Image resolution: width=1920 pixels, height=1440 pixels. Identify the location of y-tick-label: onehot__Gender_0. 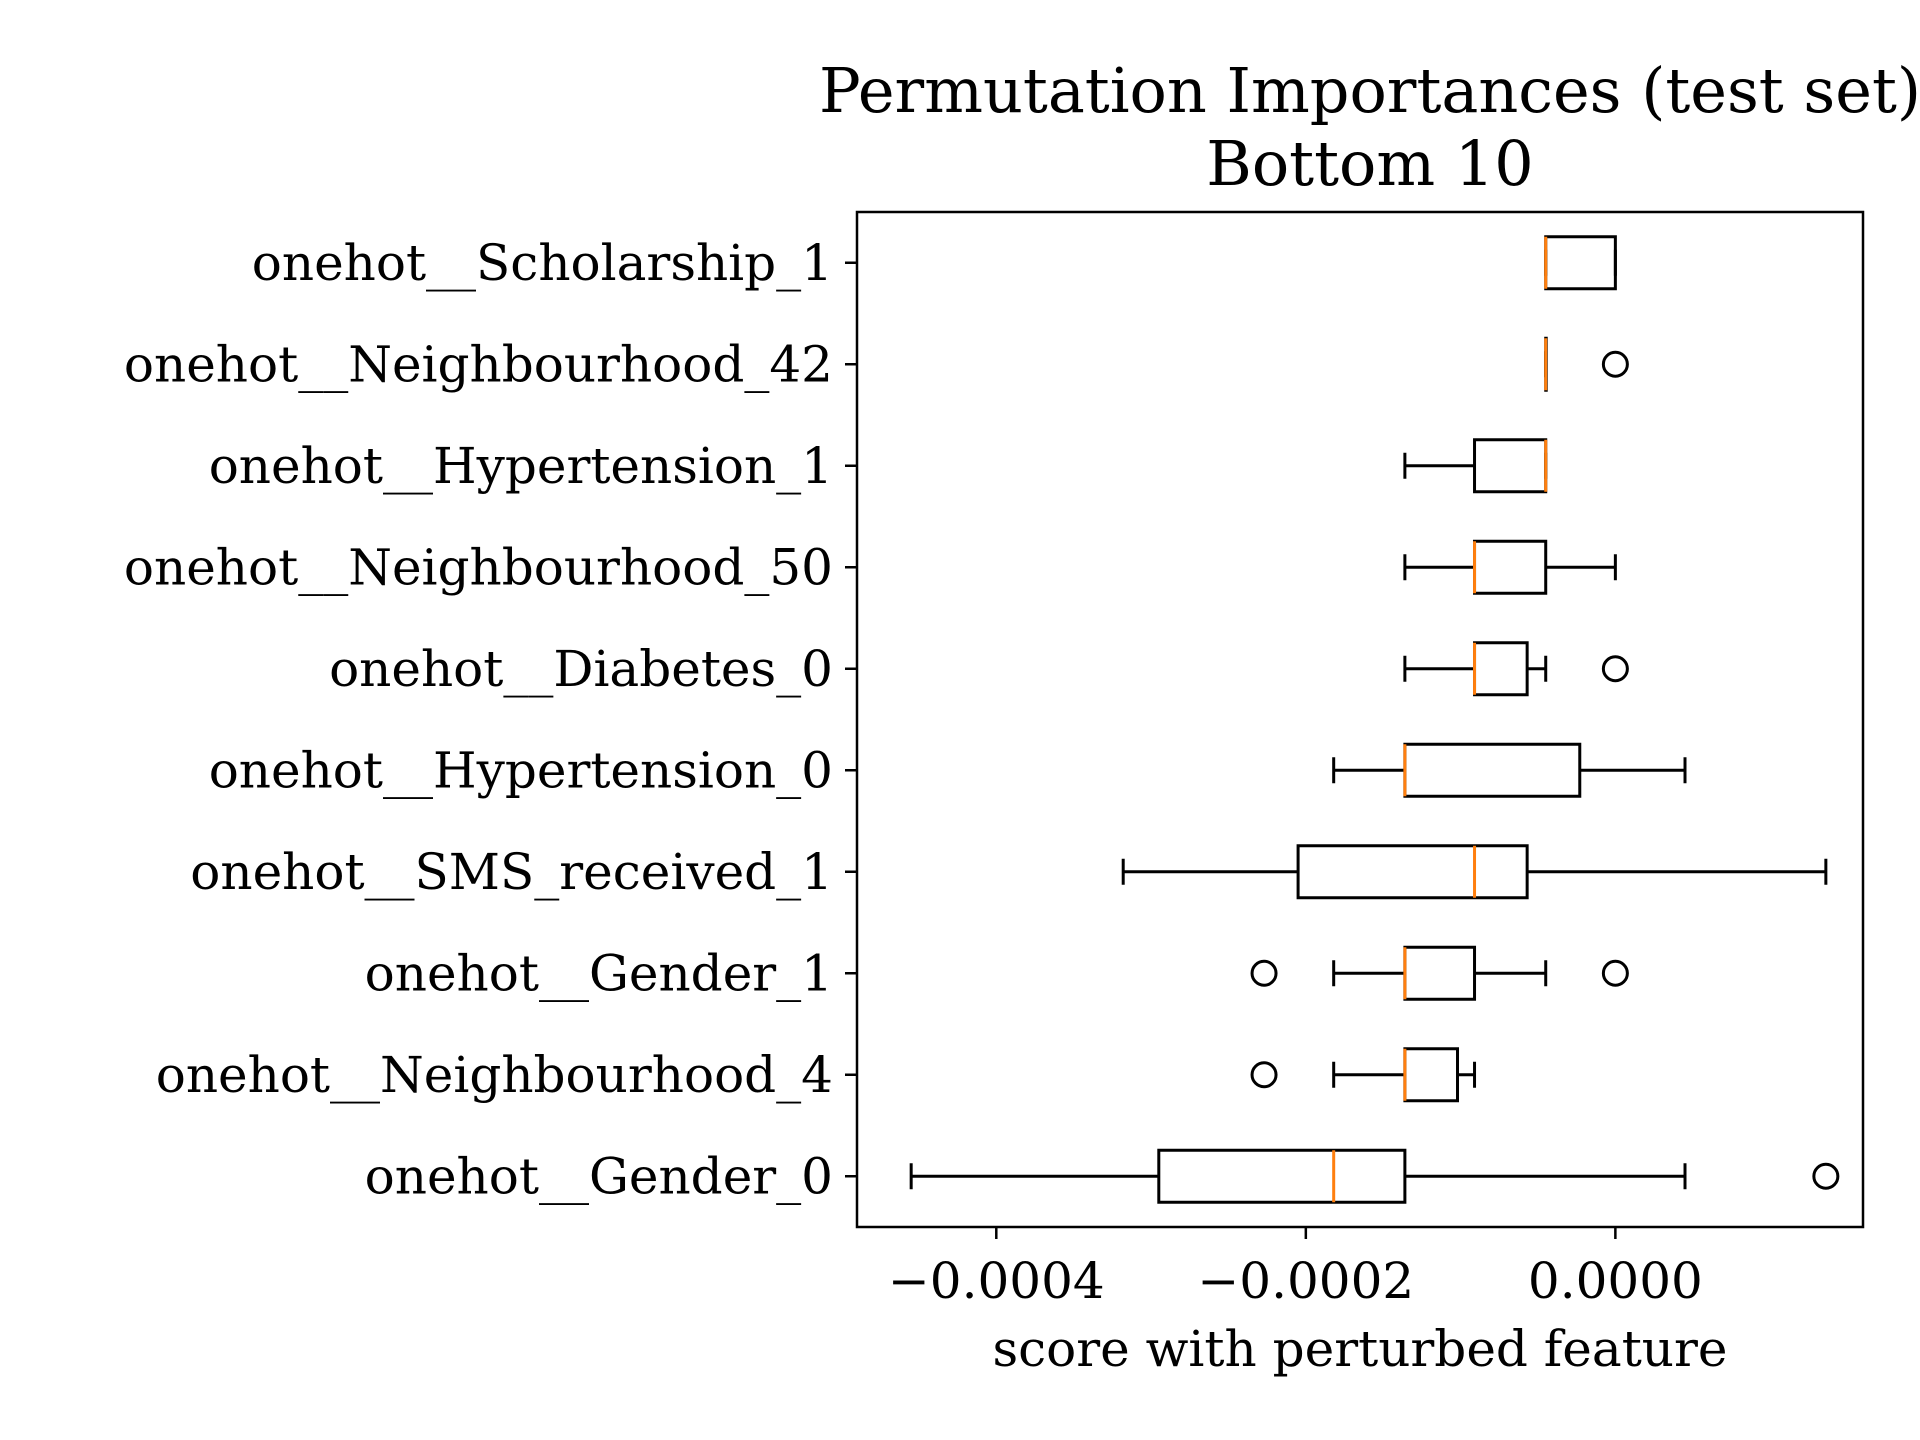
(599, 1176).